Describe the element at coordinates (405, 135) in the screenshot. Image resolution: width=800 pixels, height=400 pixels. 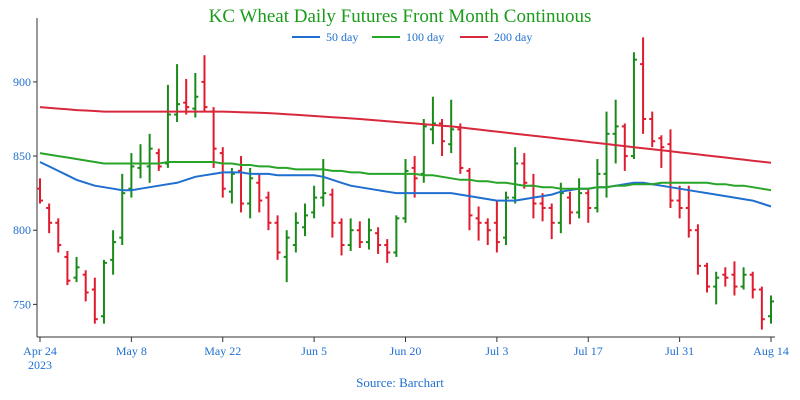
I see `ma-line-200-day` at that location.